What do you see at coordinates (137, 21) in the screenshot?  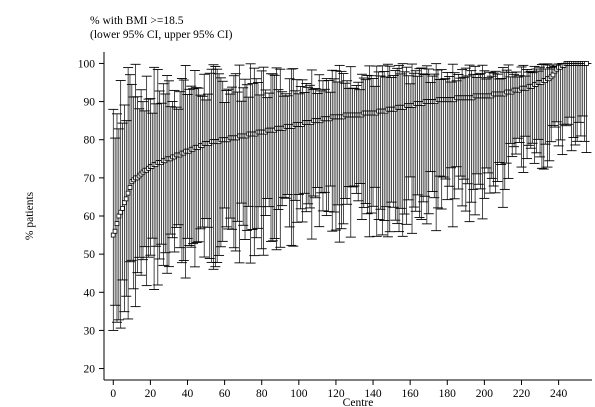 I see `title-line-0: % with BMI >=18.5` at bounding box center [137, 21].